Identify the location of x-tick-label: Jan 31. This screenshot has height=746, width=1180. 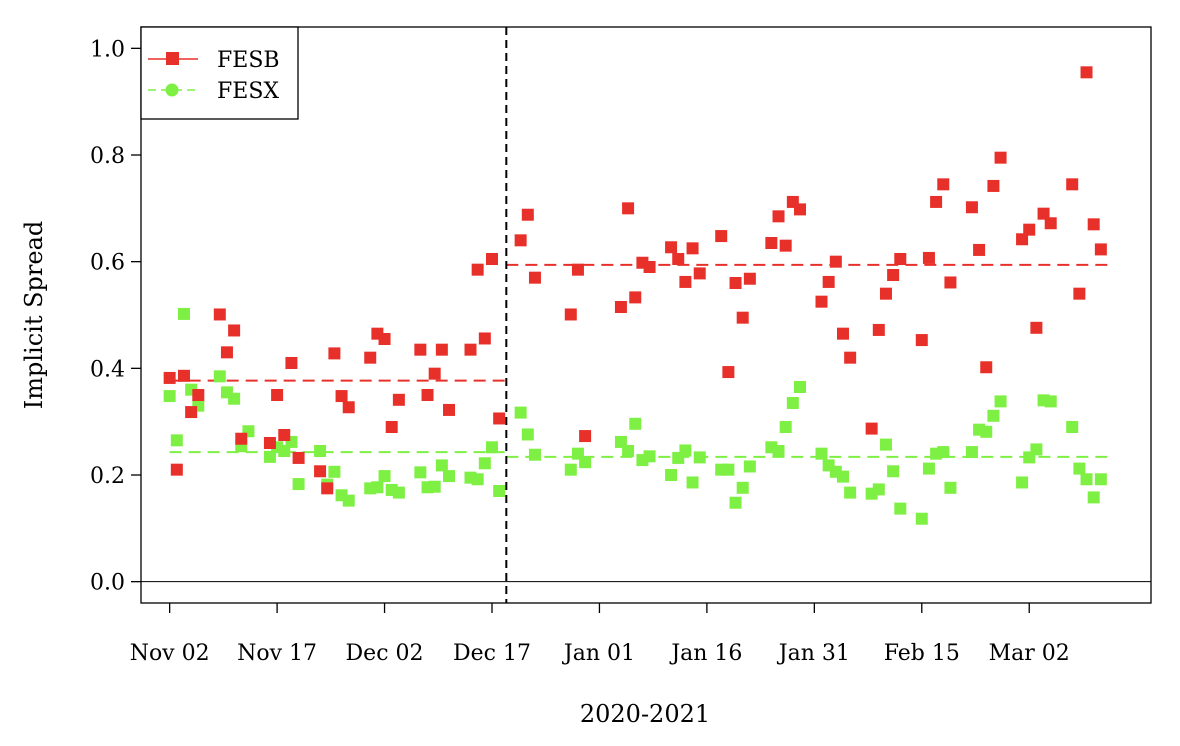
(813, 653).